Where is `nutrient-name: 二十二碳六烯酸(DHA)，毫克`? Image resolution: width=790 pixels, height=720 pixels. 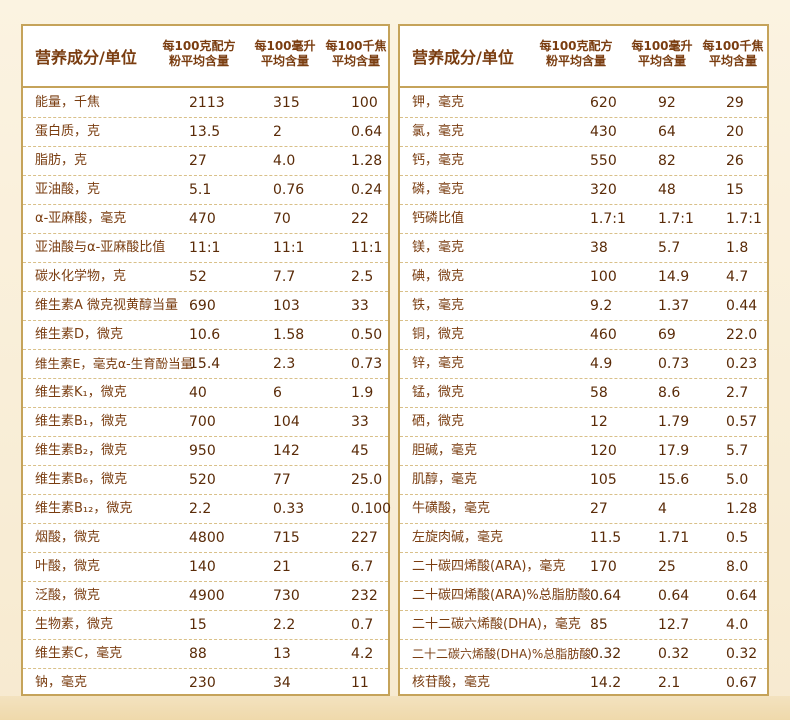 nutrient-name: 二十二碳六烯酸(DHA)，毫克 is located at coordinates (496, 624).